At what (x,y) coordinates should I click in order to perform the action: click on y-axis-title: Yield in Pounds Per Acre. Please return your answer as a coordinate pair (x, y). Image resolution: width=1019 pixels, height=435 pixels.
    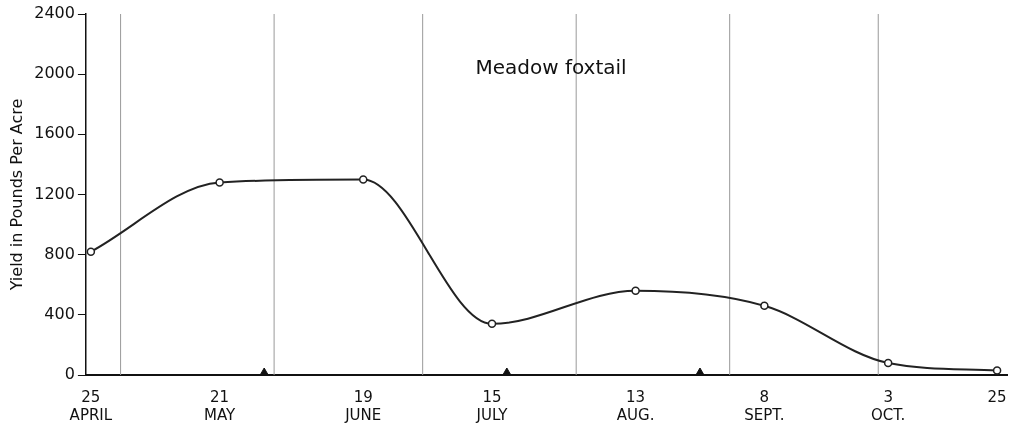
    Looking at the image, I should click on (16, 195).